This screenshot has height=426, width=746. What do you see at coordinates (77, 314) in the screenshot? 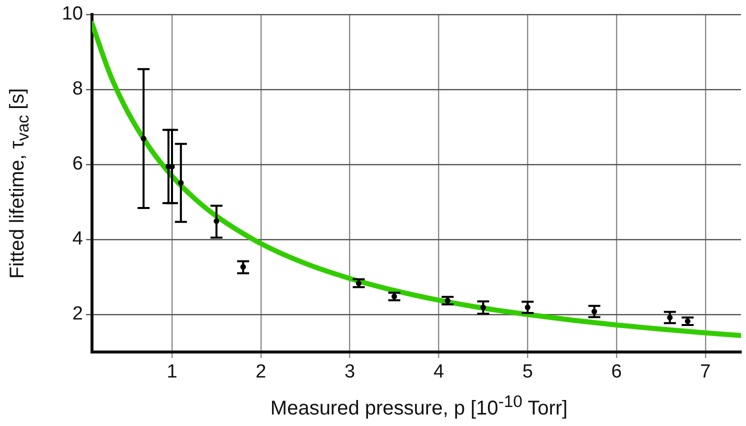
I see `y-tick-label: 2` at bounding box center [77, 314].